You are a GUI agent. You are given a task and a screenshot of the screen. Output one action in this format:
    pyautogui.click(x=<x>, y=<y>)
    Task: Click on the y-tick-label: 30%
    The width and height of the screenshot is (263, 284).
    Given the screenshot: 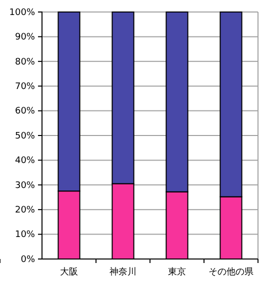 What is the action you would take?
    pyautogui.click(x=25, y=185)
    